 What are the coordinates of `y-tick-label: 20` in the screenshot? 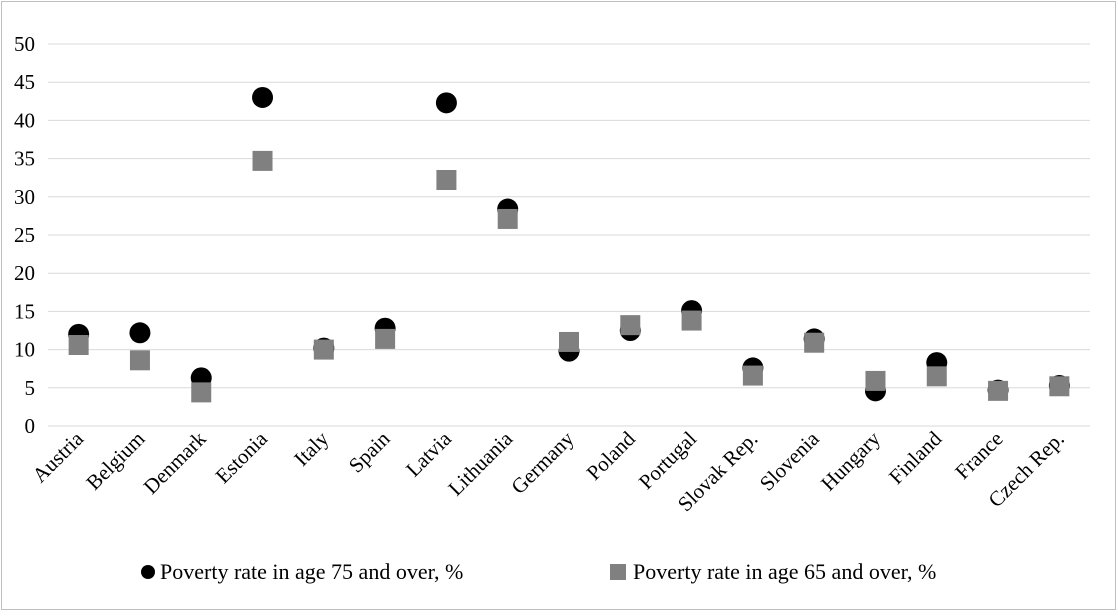 It's located at (24, 273).